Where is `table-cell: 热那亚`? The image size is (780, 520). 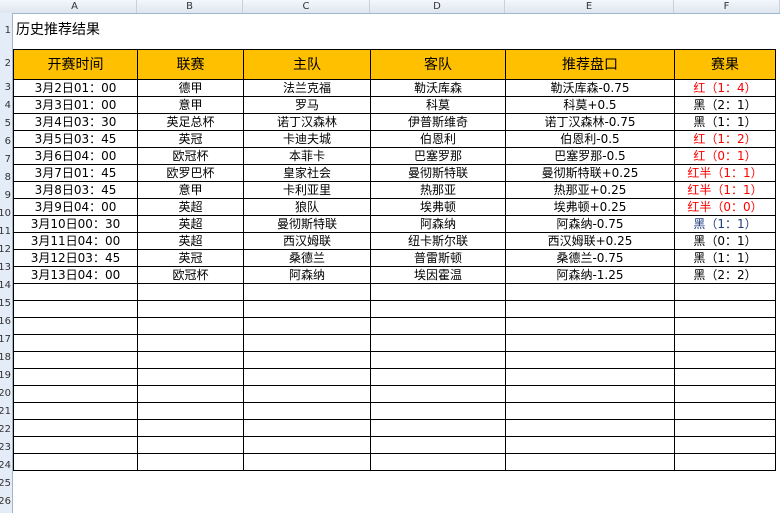 table-cell: 热那亚 is located at coordinates (438, 190).